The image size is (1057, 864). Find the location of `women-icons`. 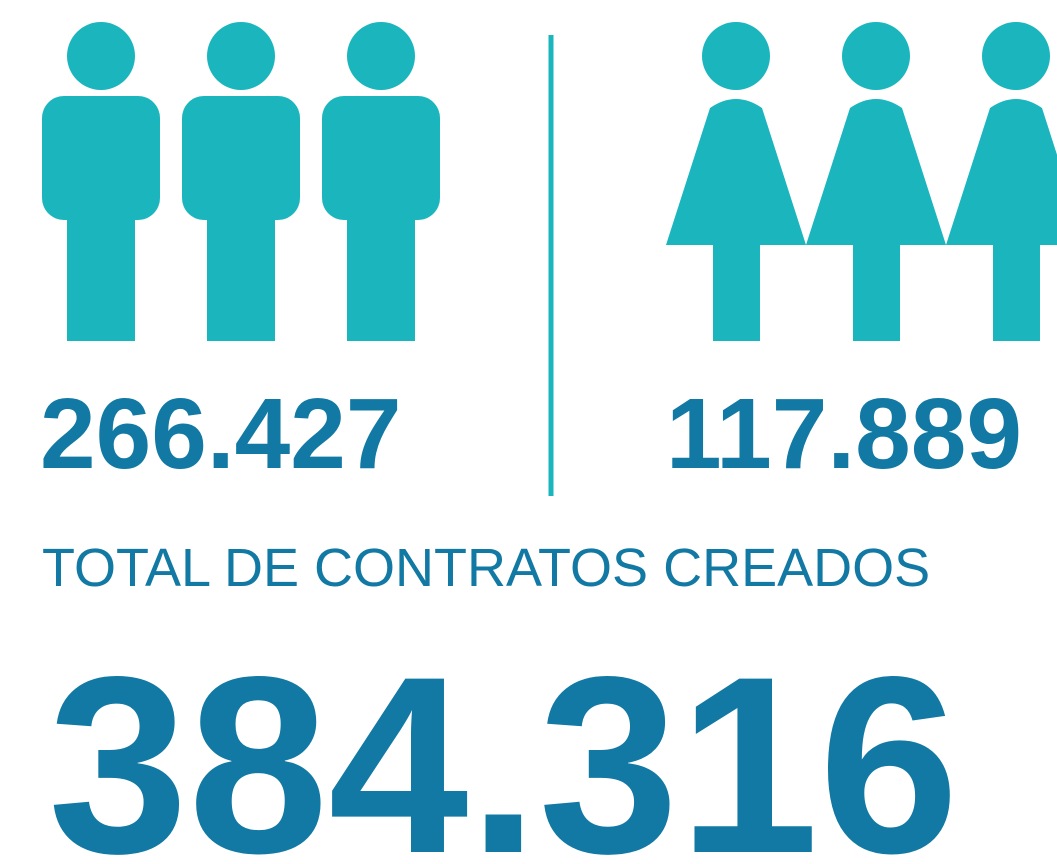

women-icons is located at coordinates (861, 181).